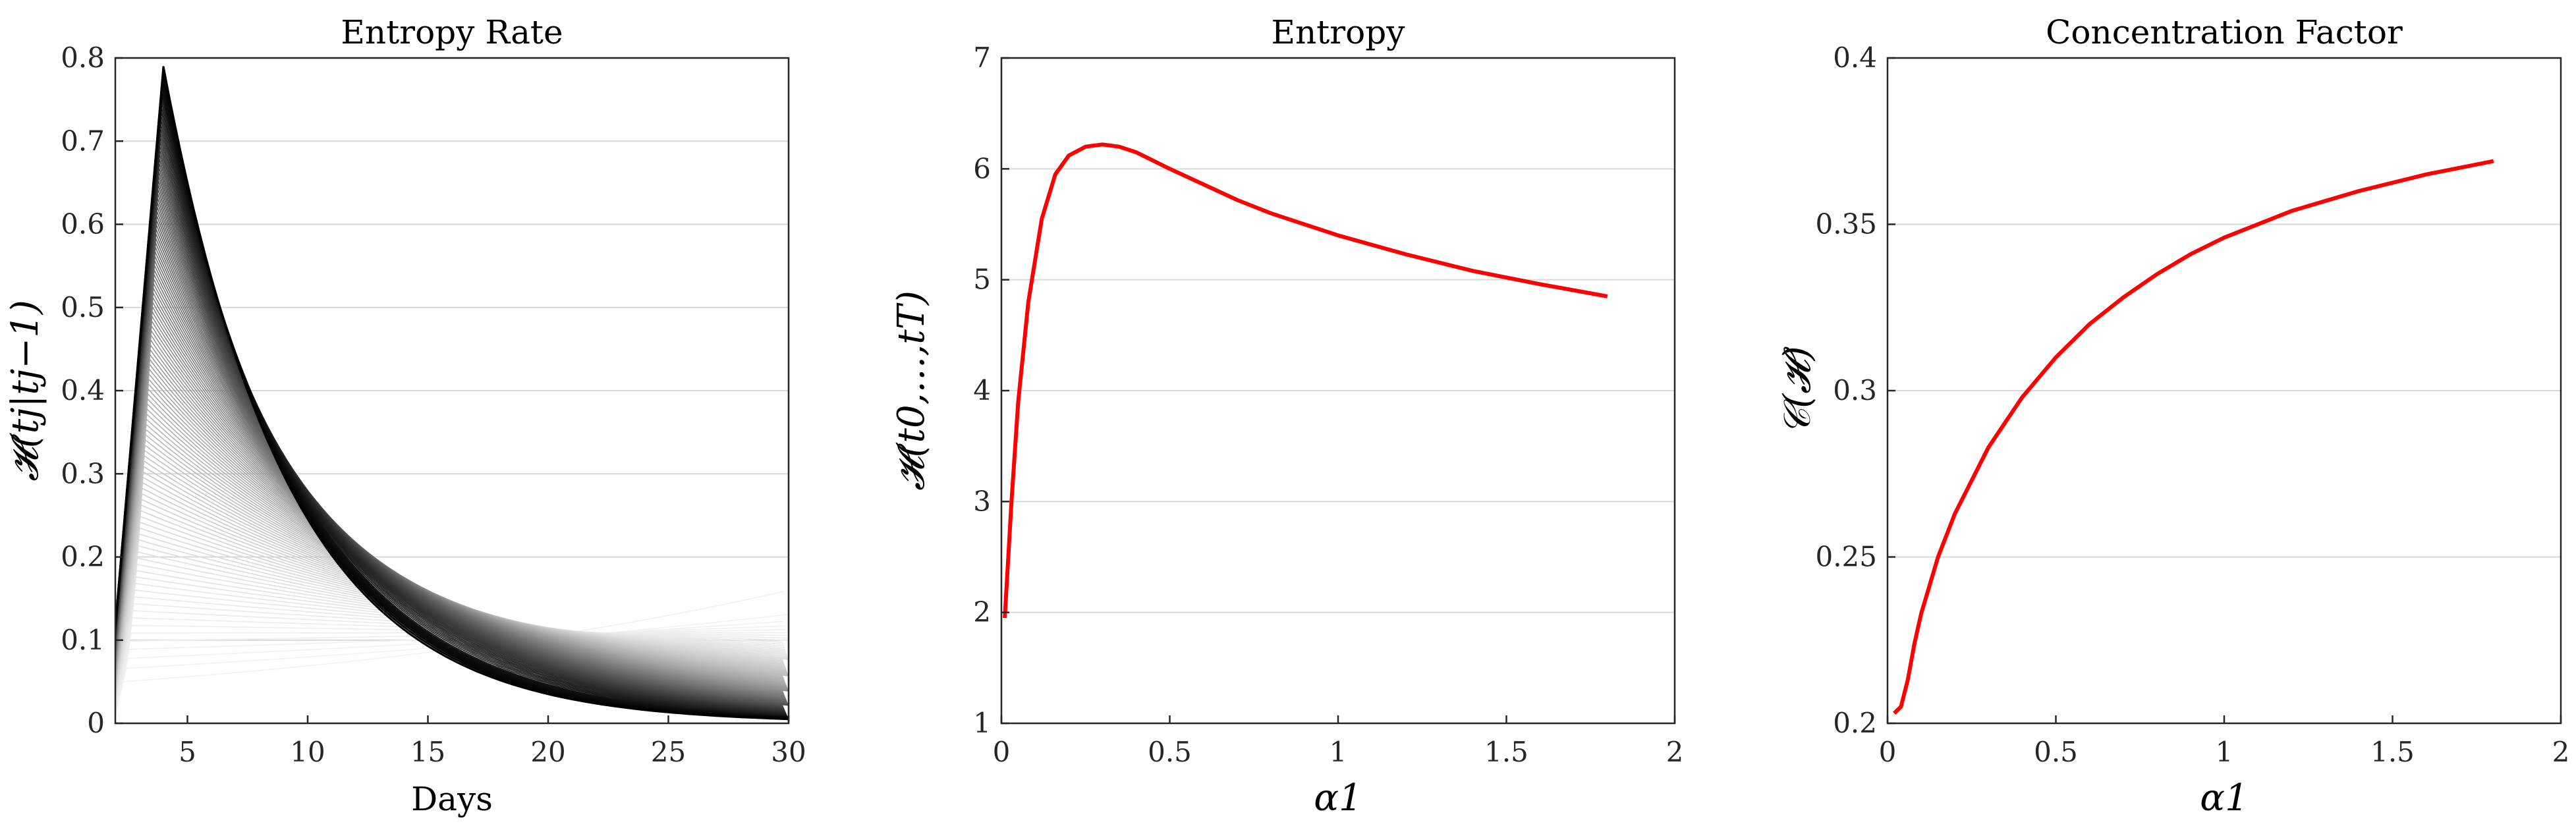  I want to click on x-axis-label: Days, so click(452, 799).